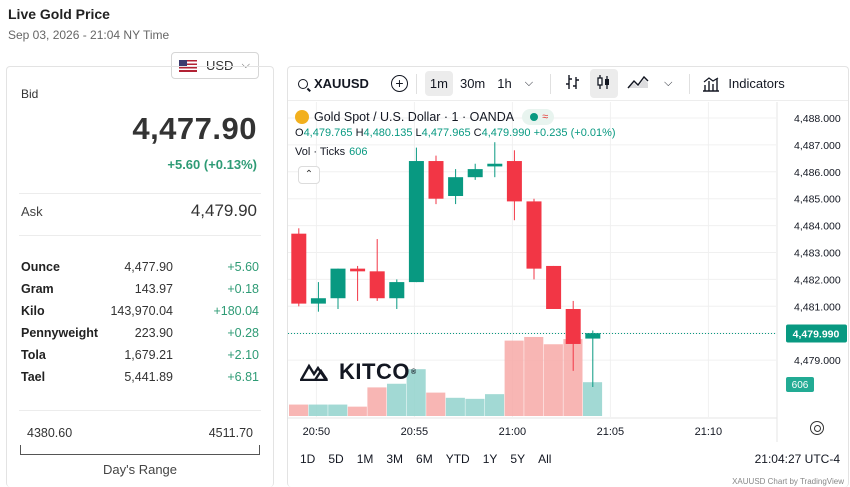 The height and width of the screenshot is (487, 850). What do you see at coordinates (243, 333) in the screenshot?
I see `unit-change: +0.28` at bounding box center [243, 333].